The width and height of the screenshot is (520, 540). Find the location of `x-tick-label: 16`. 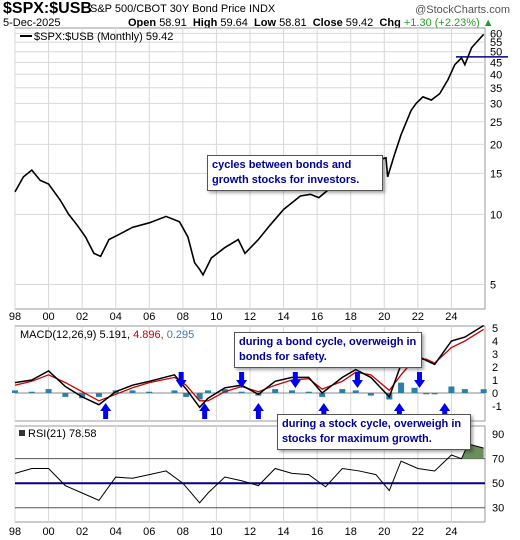

x-tick-label: 16 is located at coordinates (317, 532).